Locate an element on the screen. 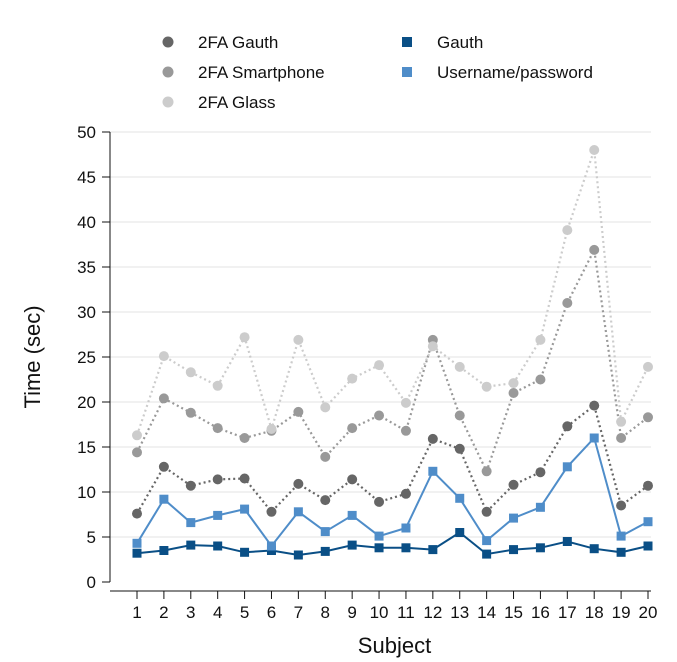 The image size is (677, 662). y-tick-label: 30 is located at coordinates (86, 312).